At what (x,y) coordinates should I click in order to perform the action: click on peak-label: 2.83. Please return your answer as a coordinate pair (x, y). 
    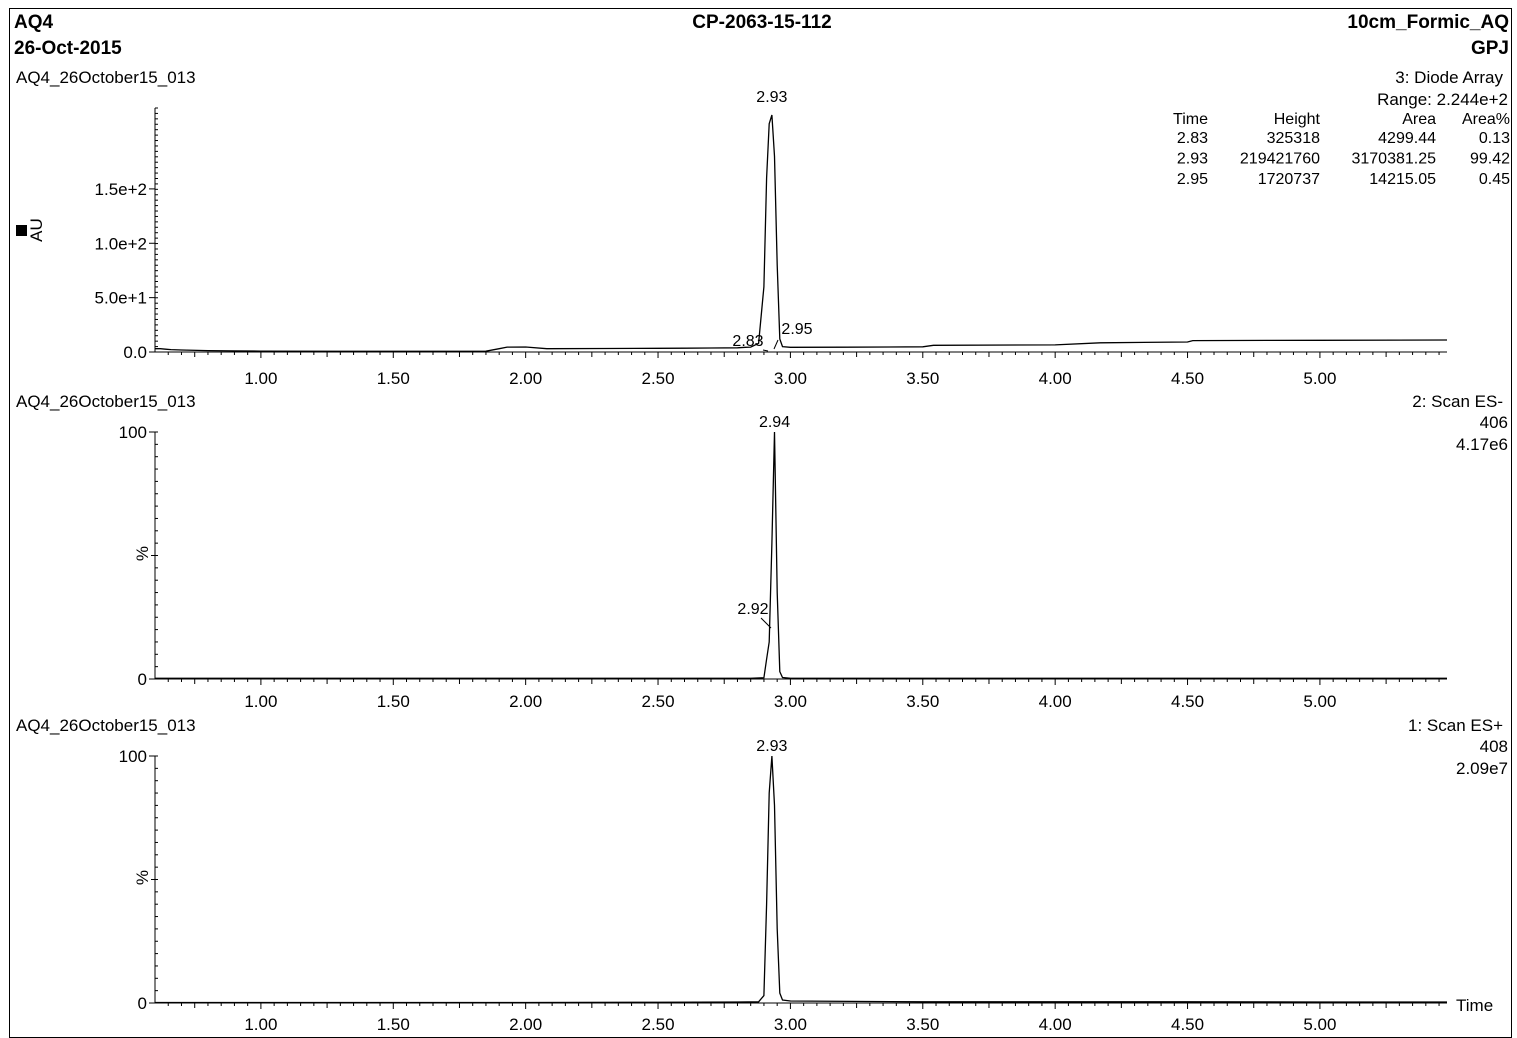
    Looking at the image, I should click on (747, 341).